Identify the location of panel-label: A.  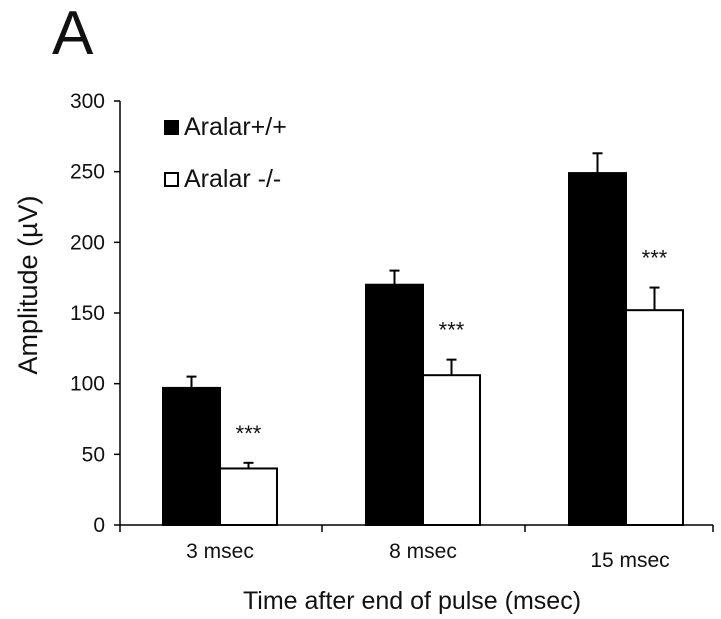
(73, 34).